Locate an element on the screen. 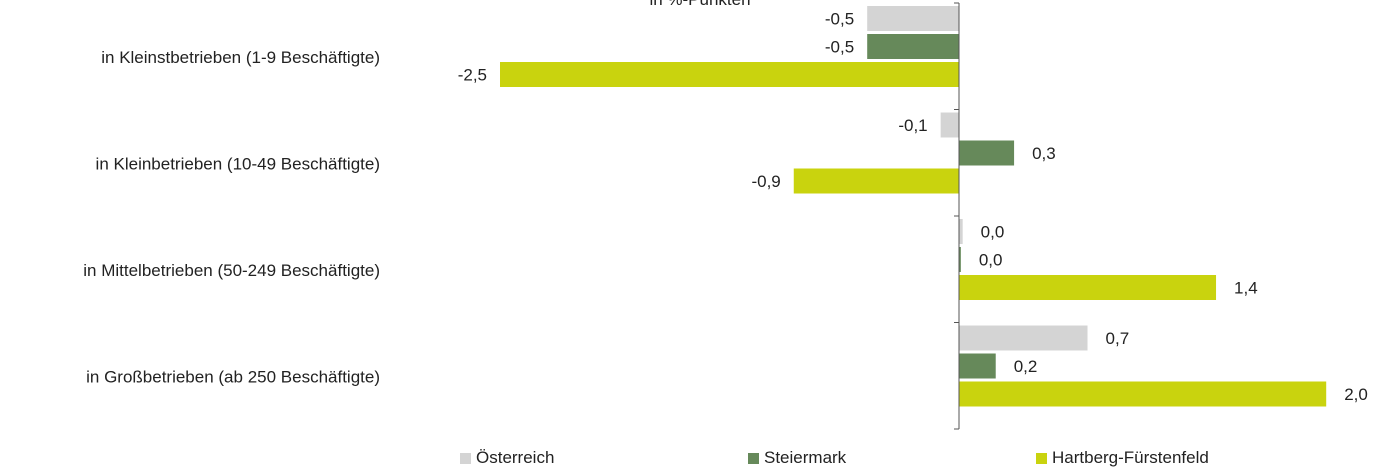  data-label: -2,5 is located at coordinates (472, 75).